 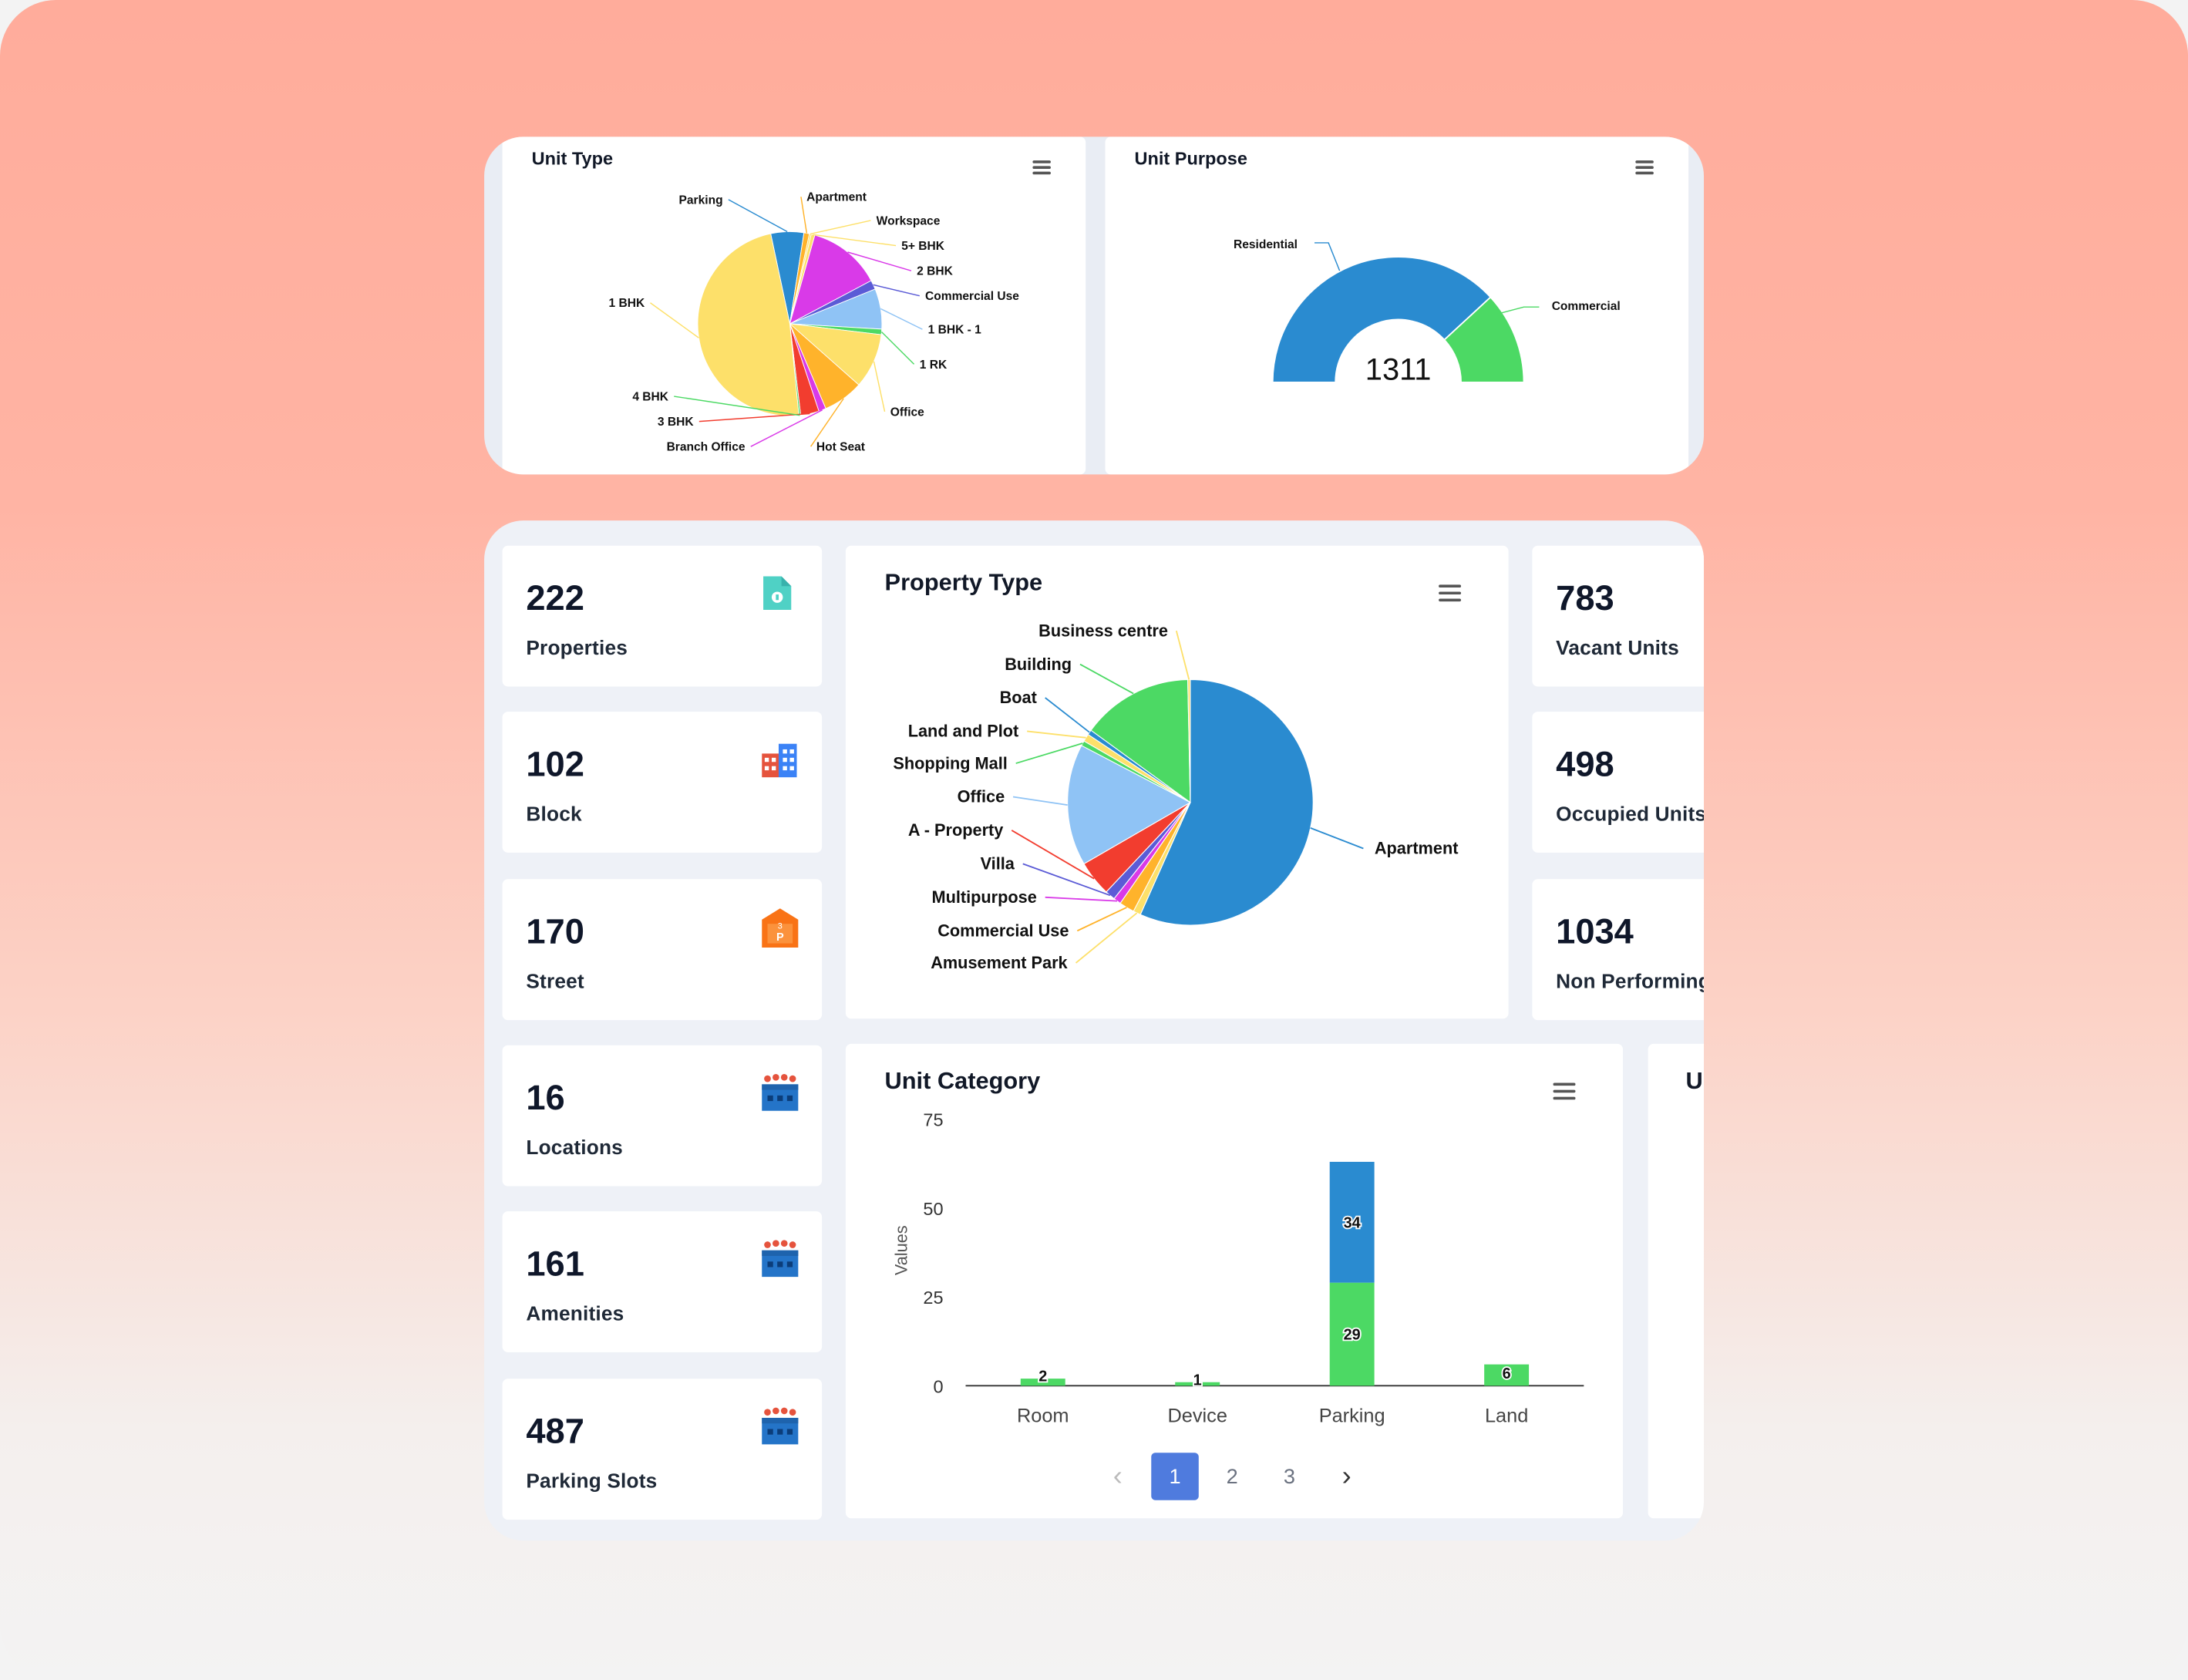 I want to click on pagination-page-1: 1, so click(x=1175, y=1476).